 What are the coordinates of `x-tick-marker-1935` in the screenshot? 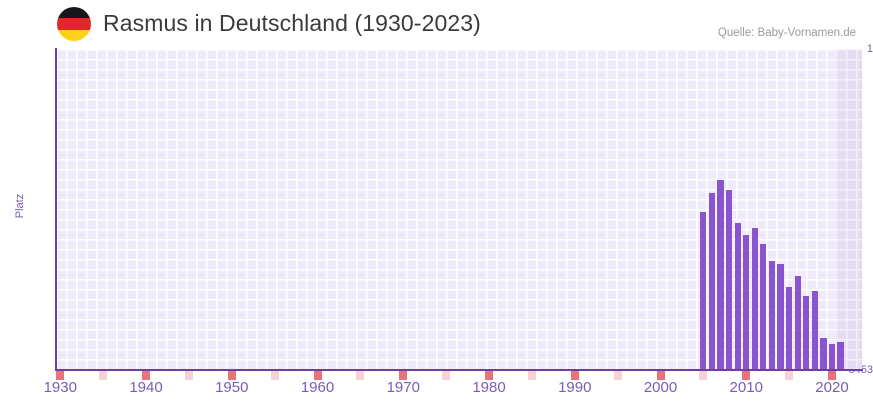 It's located at (103, 375).